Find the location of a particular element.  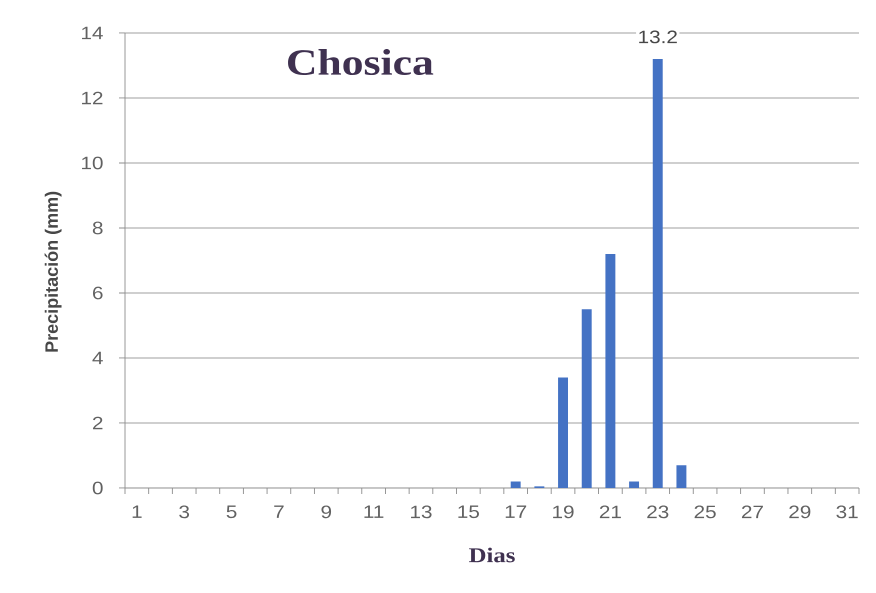

data-label: 13.2 is located at coordinates (658, 37).